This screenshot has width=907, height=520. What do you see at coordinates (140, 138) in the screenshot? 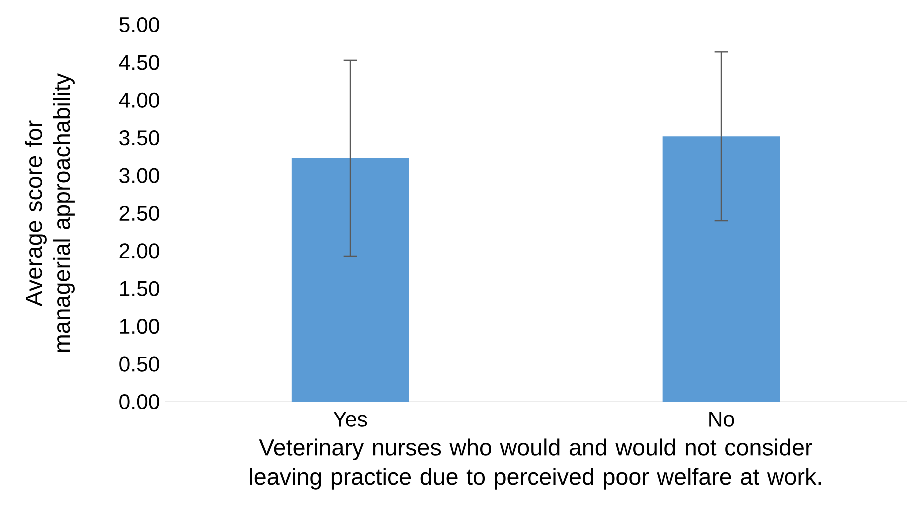
I see `y-tick-label: 3.50` at bounding box center [140, 138].